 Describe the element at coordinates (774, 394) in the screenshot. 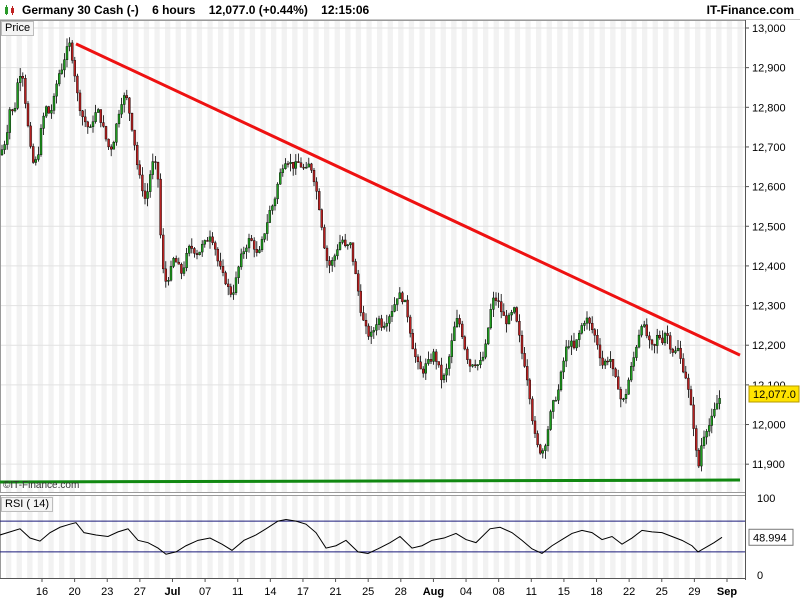

I see `last-price-box` at that location.